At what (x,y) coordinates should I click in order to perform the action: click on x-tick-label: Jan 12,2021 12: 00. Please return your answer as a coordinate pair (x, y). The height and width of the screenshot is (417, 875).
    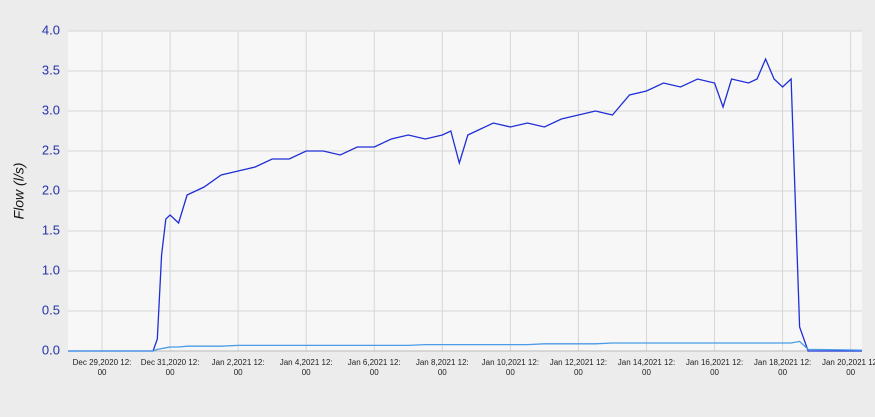
    Looking at the image, I should click on (578, 367).